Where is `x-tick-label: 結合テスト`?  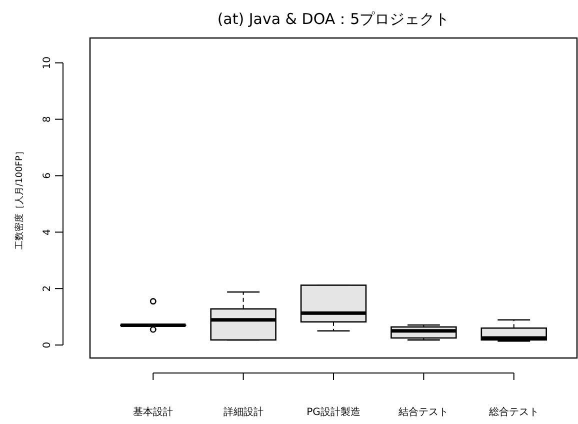 x-tick-label: 結合テスト is located at coordinates (423, 412).